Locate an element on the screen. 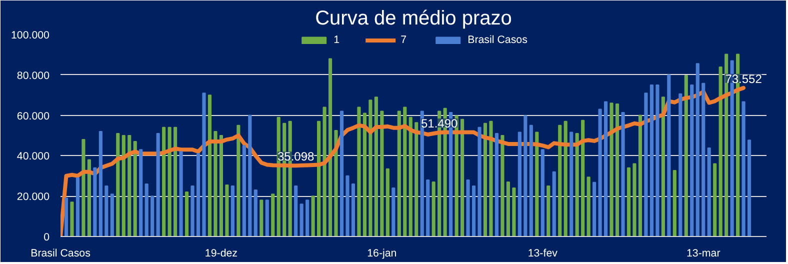 The height and width of the screenshot is (264, 788). data-label: 73.552 is located at coordinates (743, 79).